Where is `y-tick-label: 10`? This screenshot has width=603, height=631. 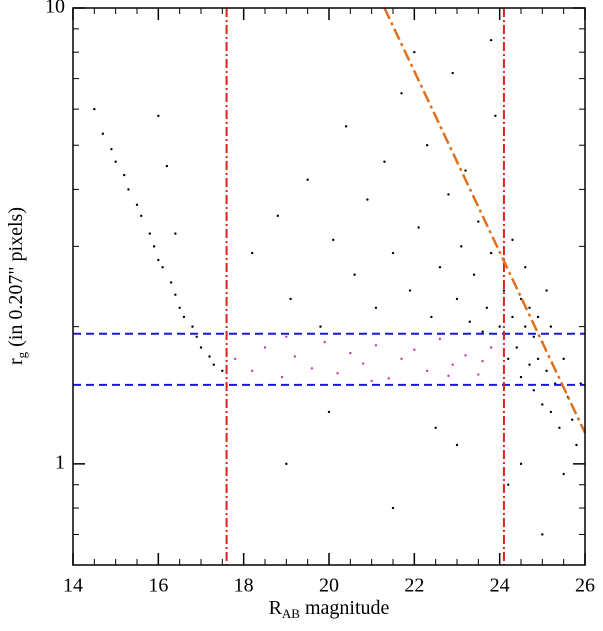
y-tick-label: 10 is located at coordinates (55, 9).